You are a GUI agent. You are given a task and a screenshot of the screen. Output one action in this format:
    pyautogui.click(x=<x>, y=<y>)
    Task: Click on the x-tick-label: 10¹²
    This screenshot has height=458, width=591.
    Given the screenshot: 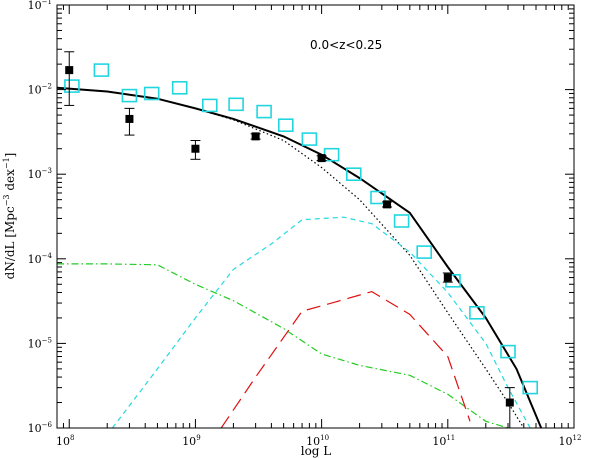 What is the action you would take?
    pyautogui.click(x=570, y=441)
    